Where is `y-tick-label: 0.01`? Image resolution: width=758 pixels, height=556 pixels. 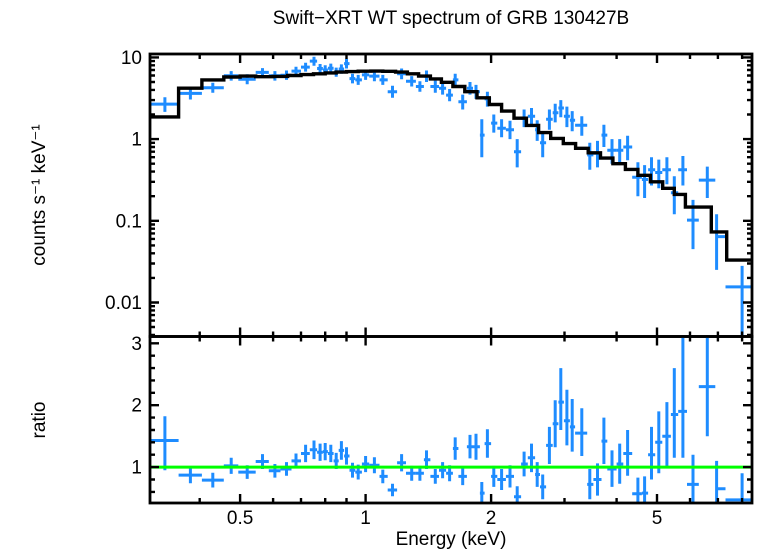 y-tick-label: 0.01 is located at coordinates (123, 303).